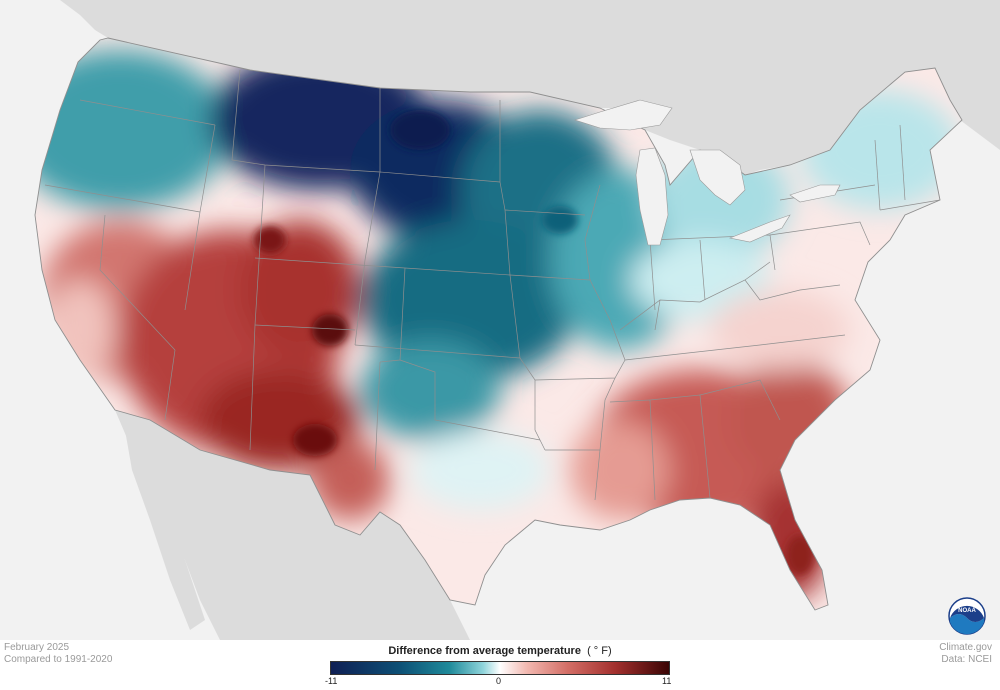 The image size is (1000, 690). What do you see at coordinates (967, 611) in the screenshot?
I see `noaa-logo-text: NOAA` at bounding box center [967, 611].